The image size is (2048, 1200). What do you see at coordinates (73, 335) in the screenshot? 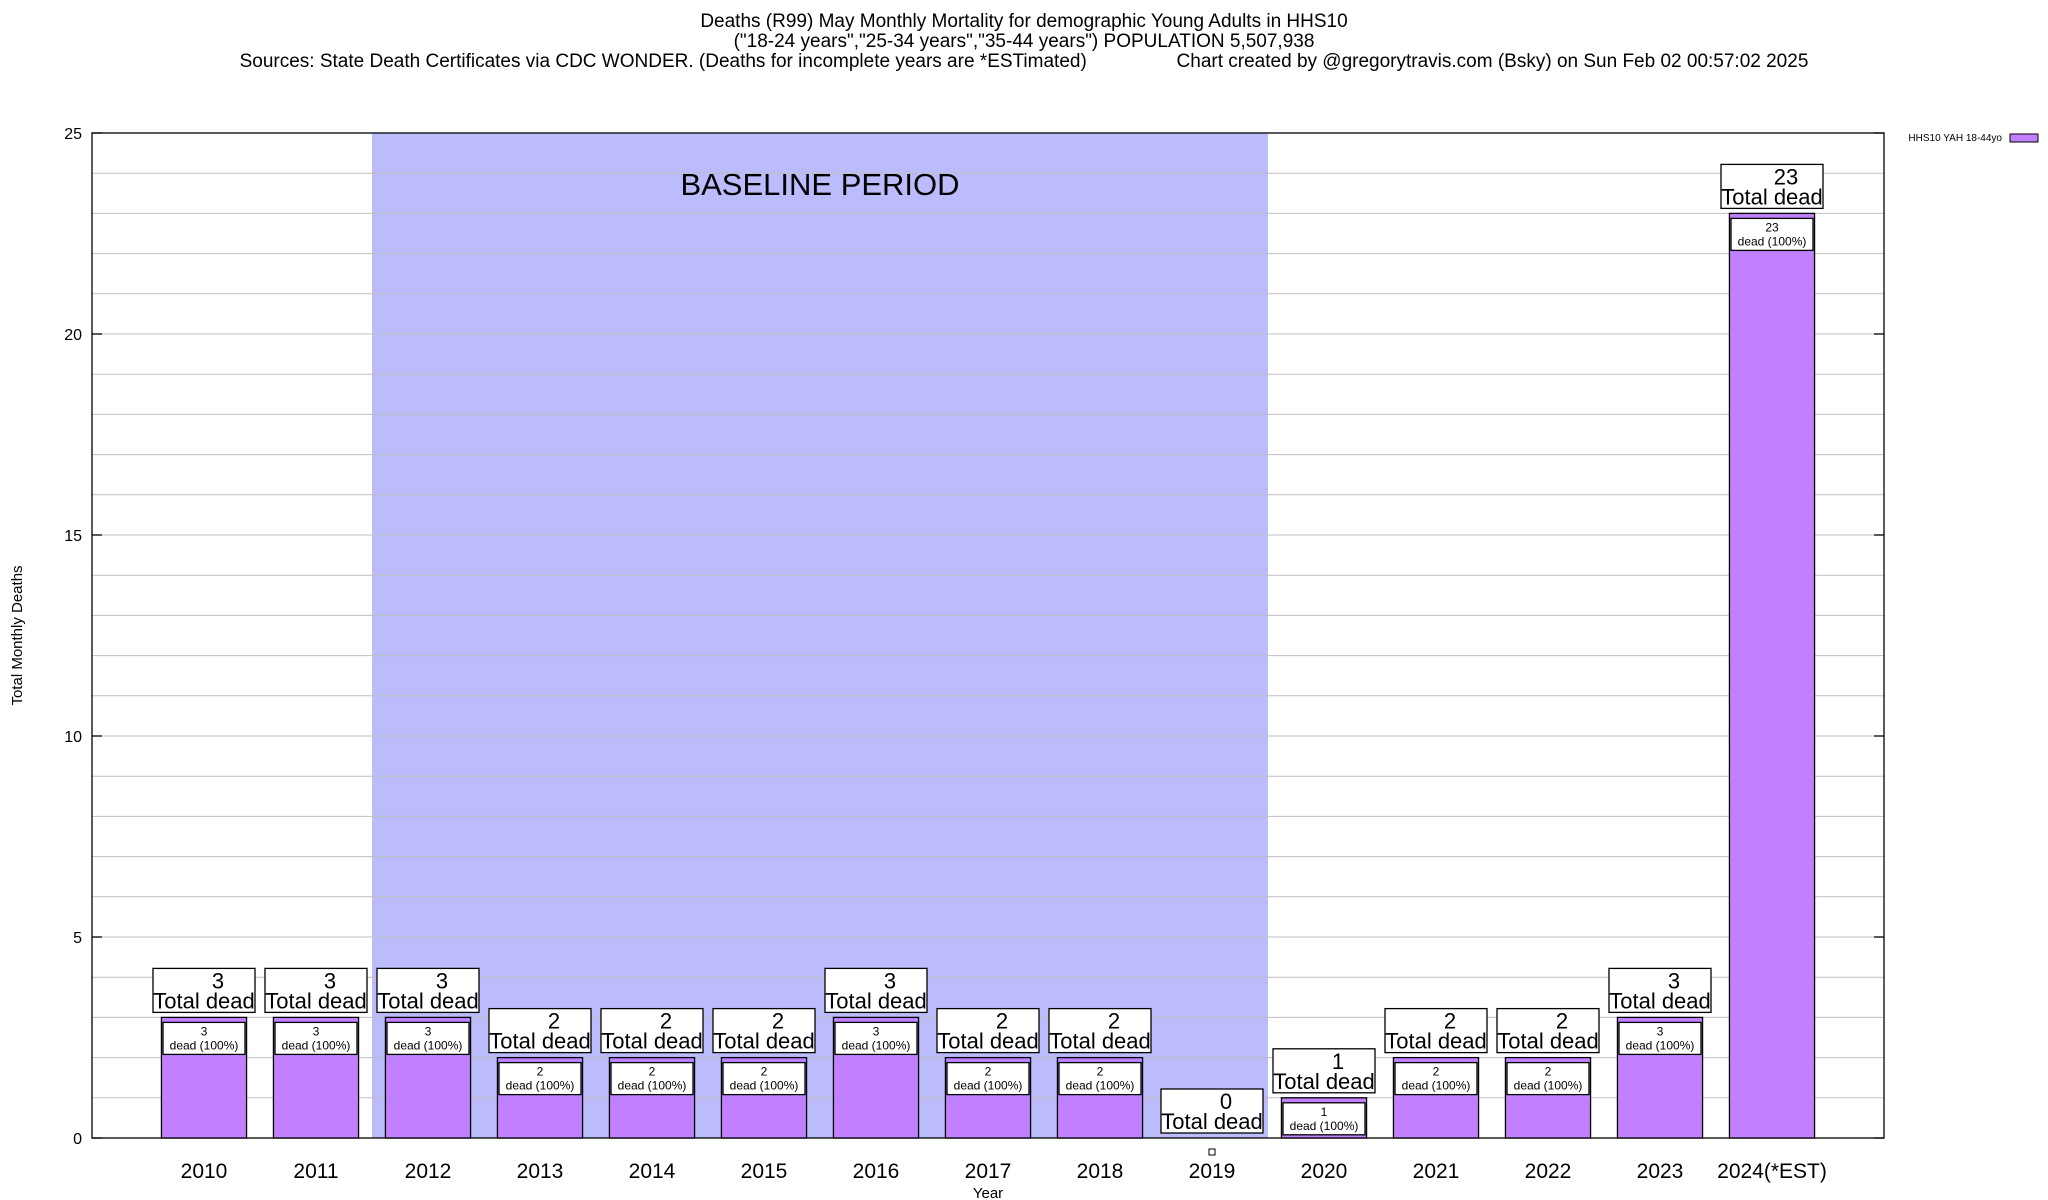
I see `y-tick-label: 20` at bounding box center [73, 335].